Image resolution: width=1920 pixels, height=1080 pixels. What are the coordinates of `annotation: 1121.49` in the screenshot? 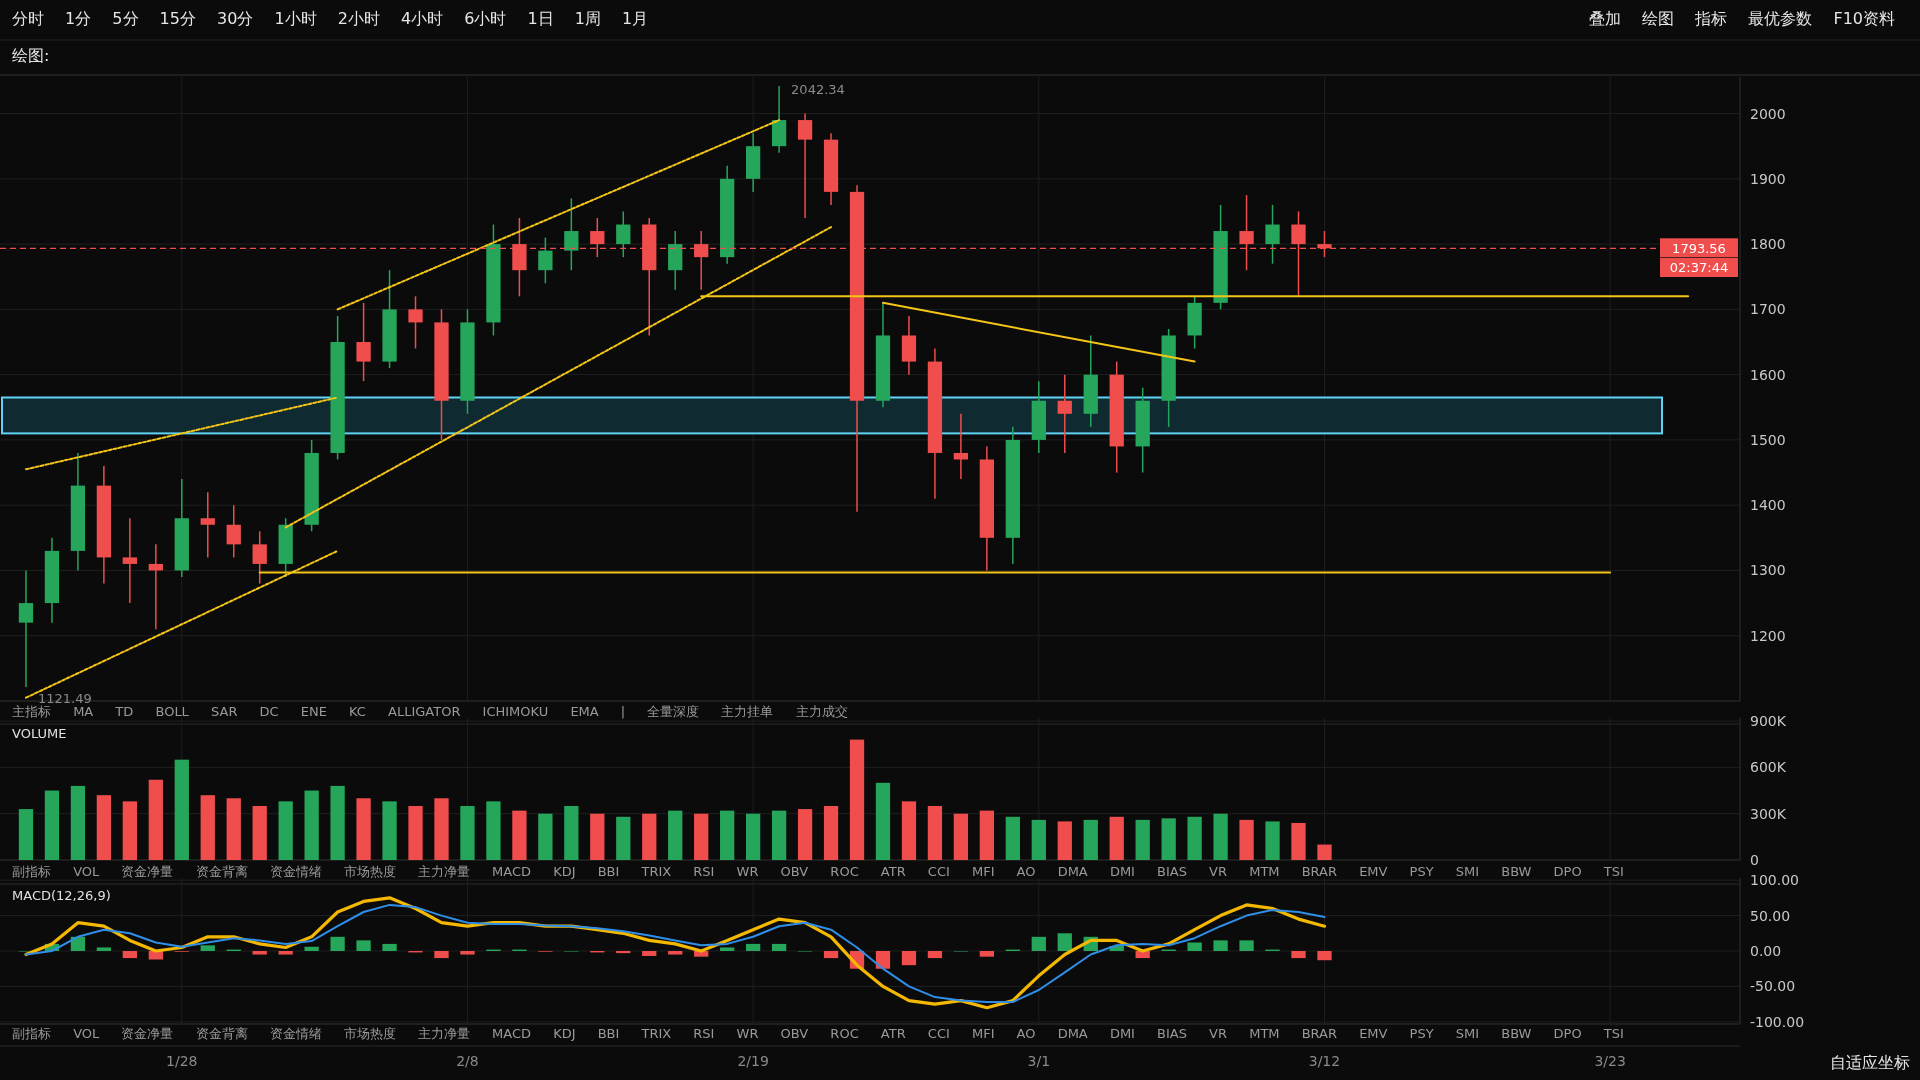 It's located at (64, 698).